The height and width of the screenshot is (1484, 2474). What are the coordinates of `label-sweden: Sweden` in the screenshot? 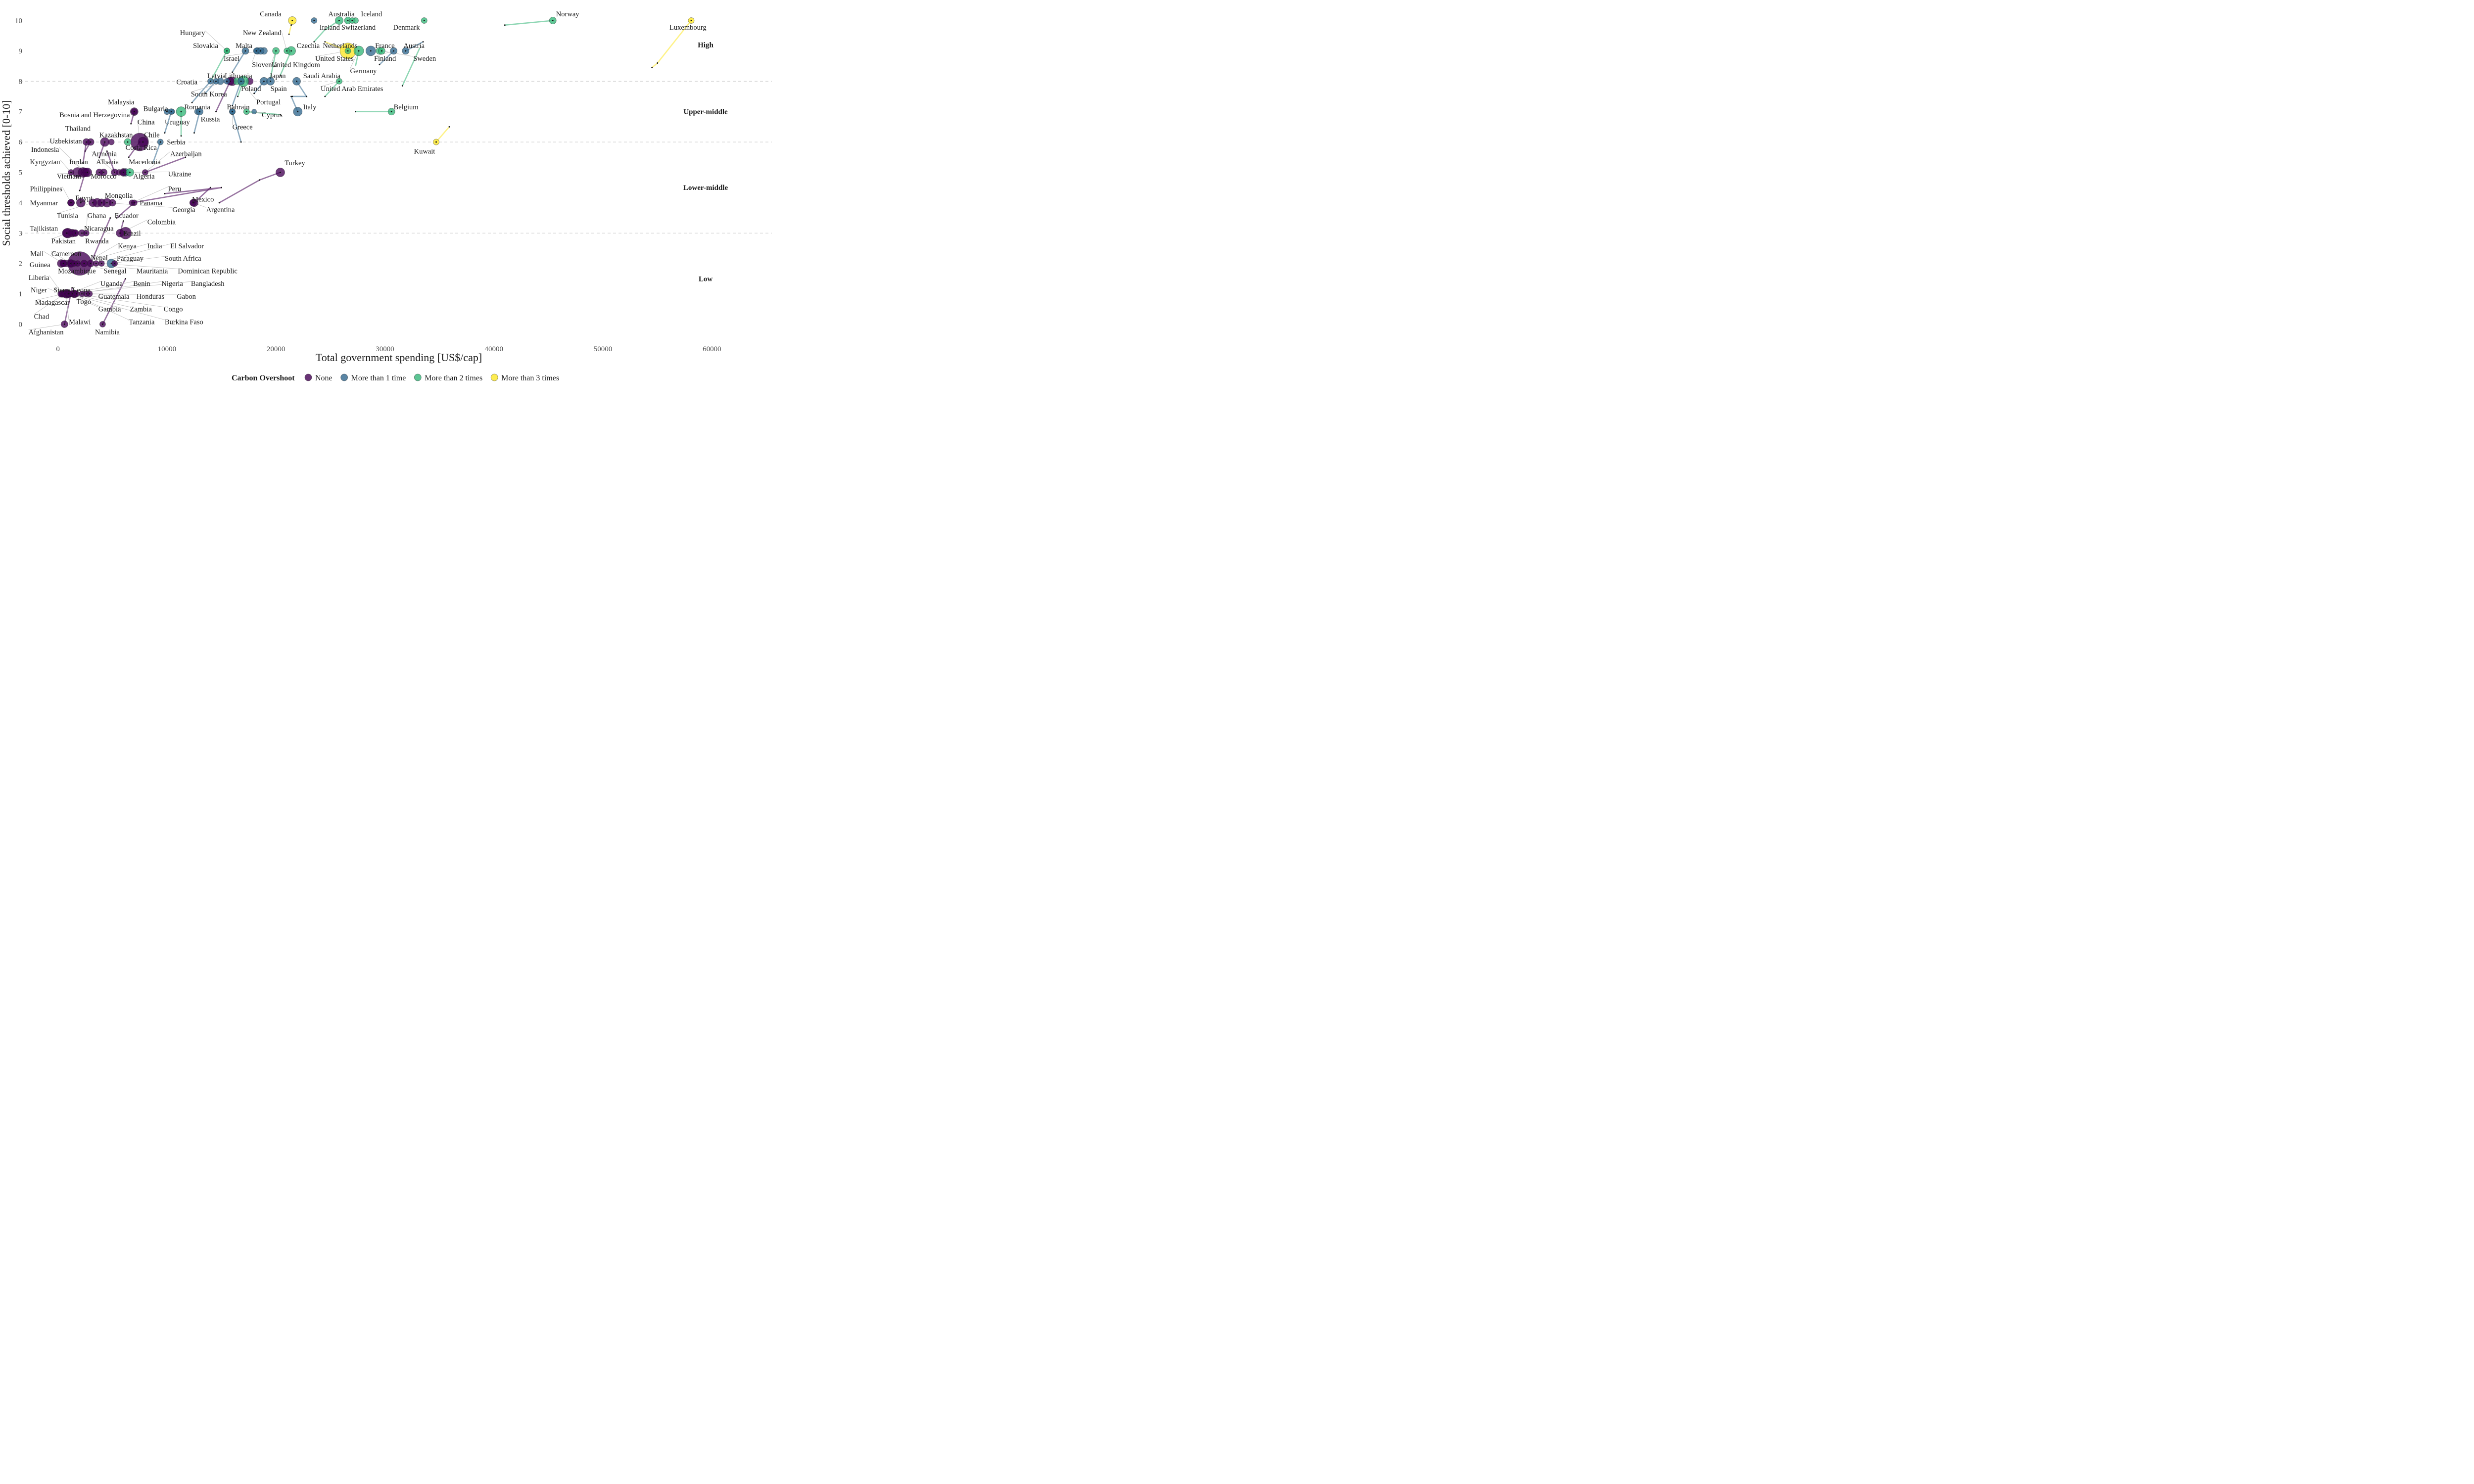 It's located at (424, 59).